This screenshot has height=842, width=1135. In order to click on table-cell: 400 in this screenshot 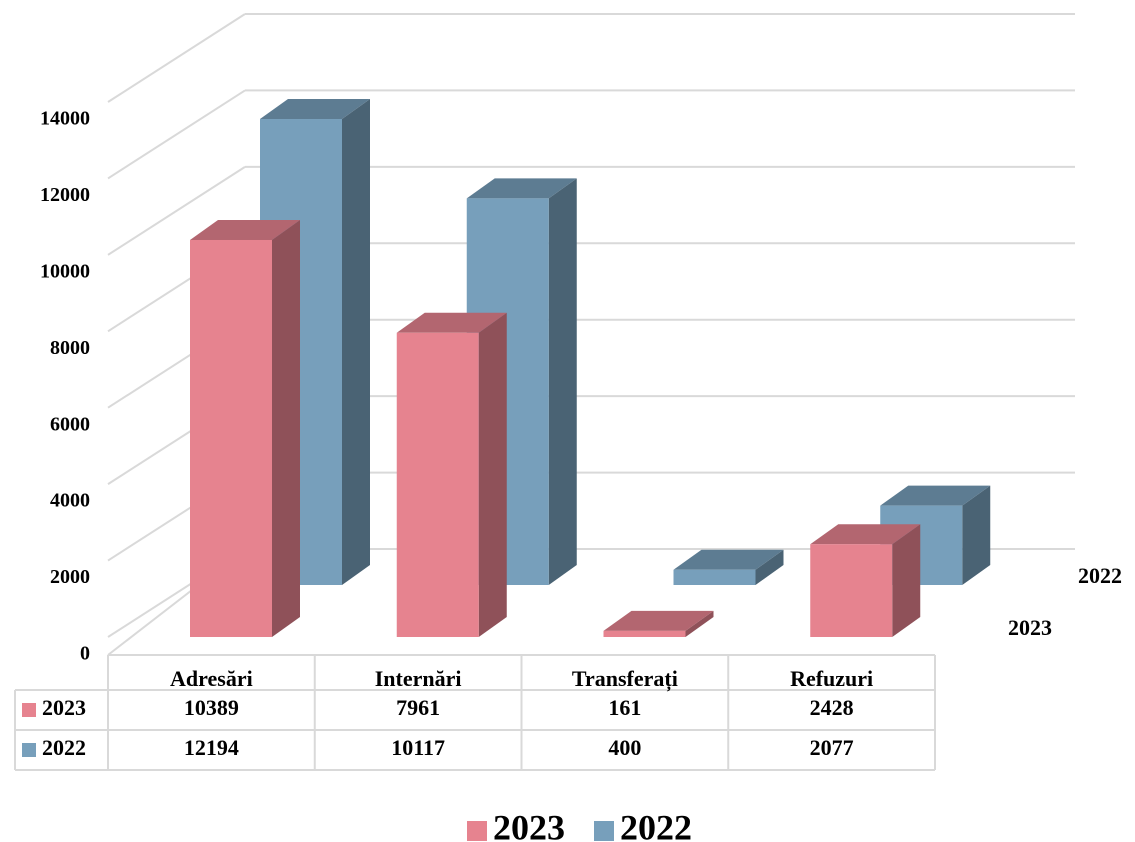, I will do `click(624, 747)`.